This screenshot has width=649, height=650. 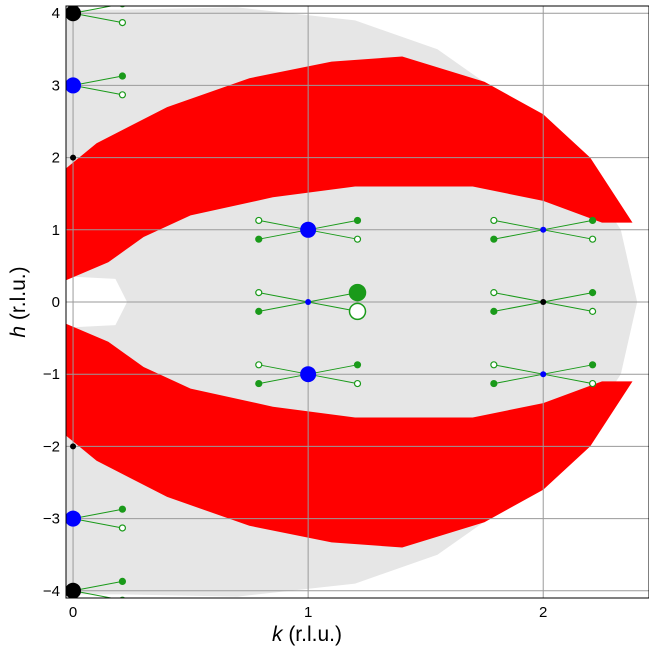 What do you see at coordinates (56, 230) in the screenshot?
I see `y-tick-label: 1` at bounding box center [56, 230].